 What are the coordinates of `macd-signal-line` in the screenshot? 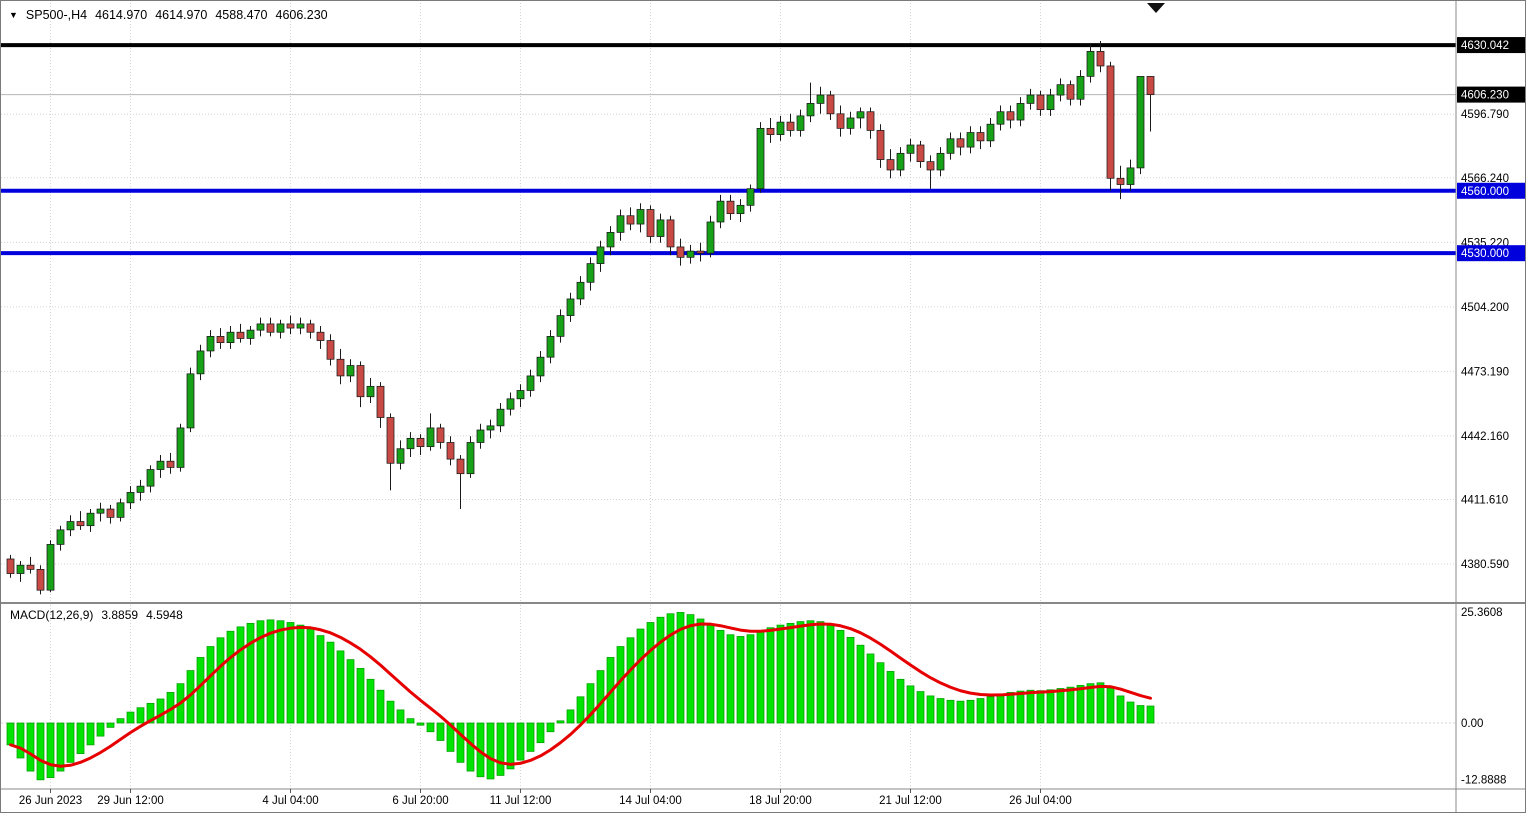 It's located at (580, 695).